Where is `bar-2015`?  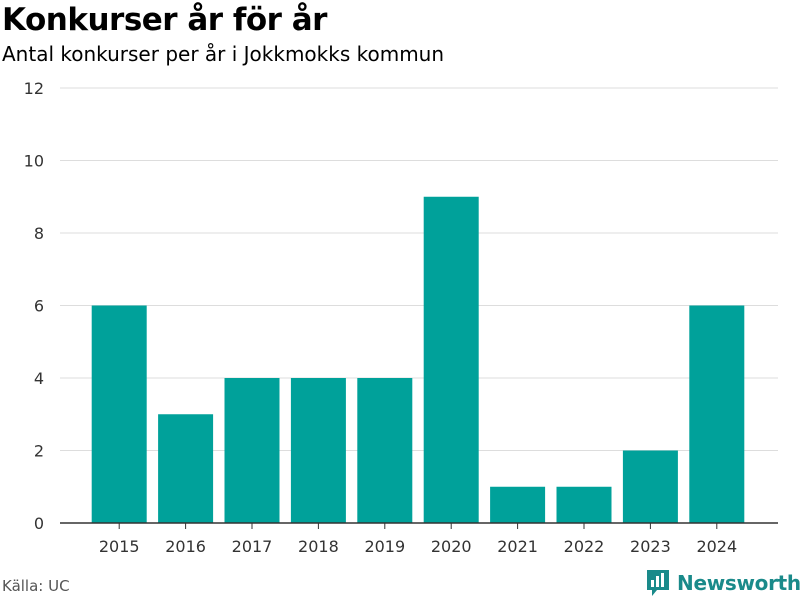
bar-2015 is located at coordinates (119, 414).